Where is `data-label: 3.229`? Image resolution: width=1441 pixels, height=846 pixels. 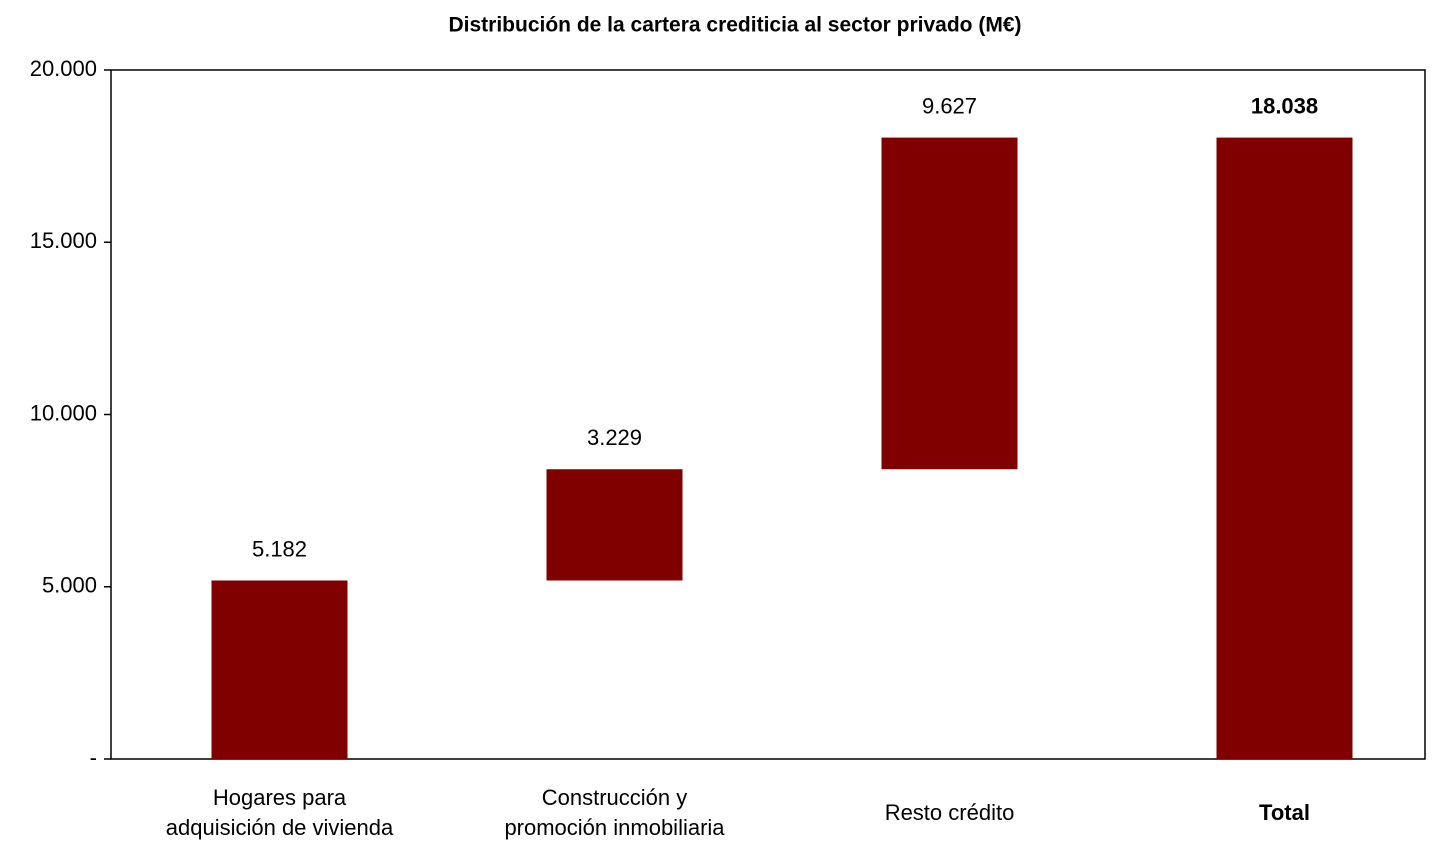 data-label: 3.229 is located at coordinates (614, 437).